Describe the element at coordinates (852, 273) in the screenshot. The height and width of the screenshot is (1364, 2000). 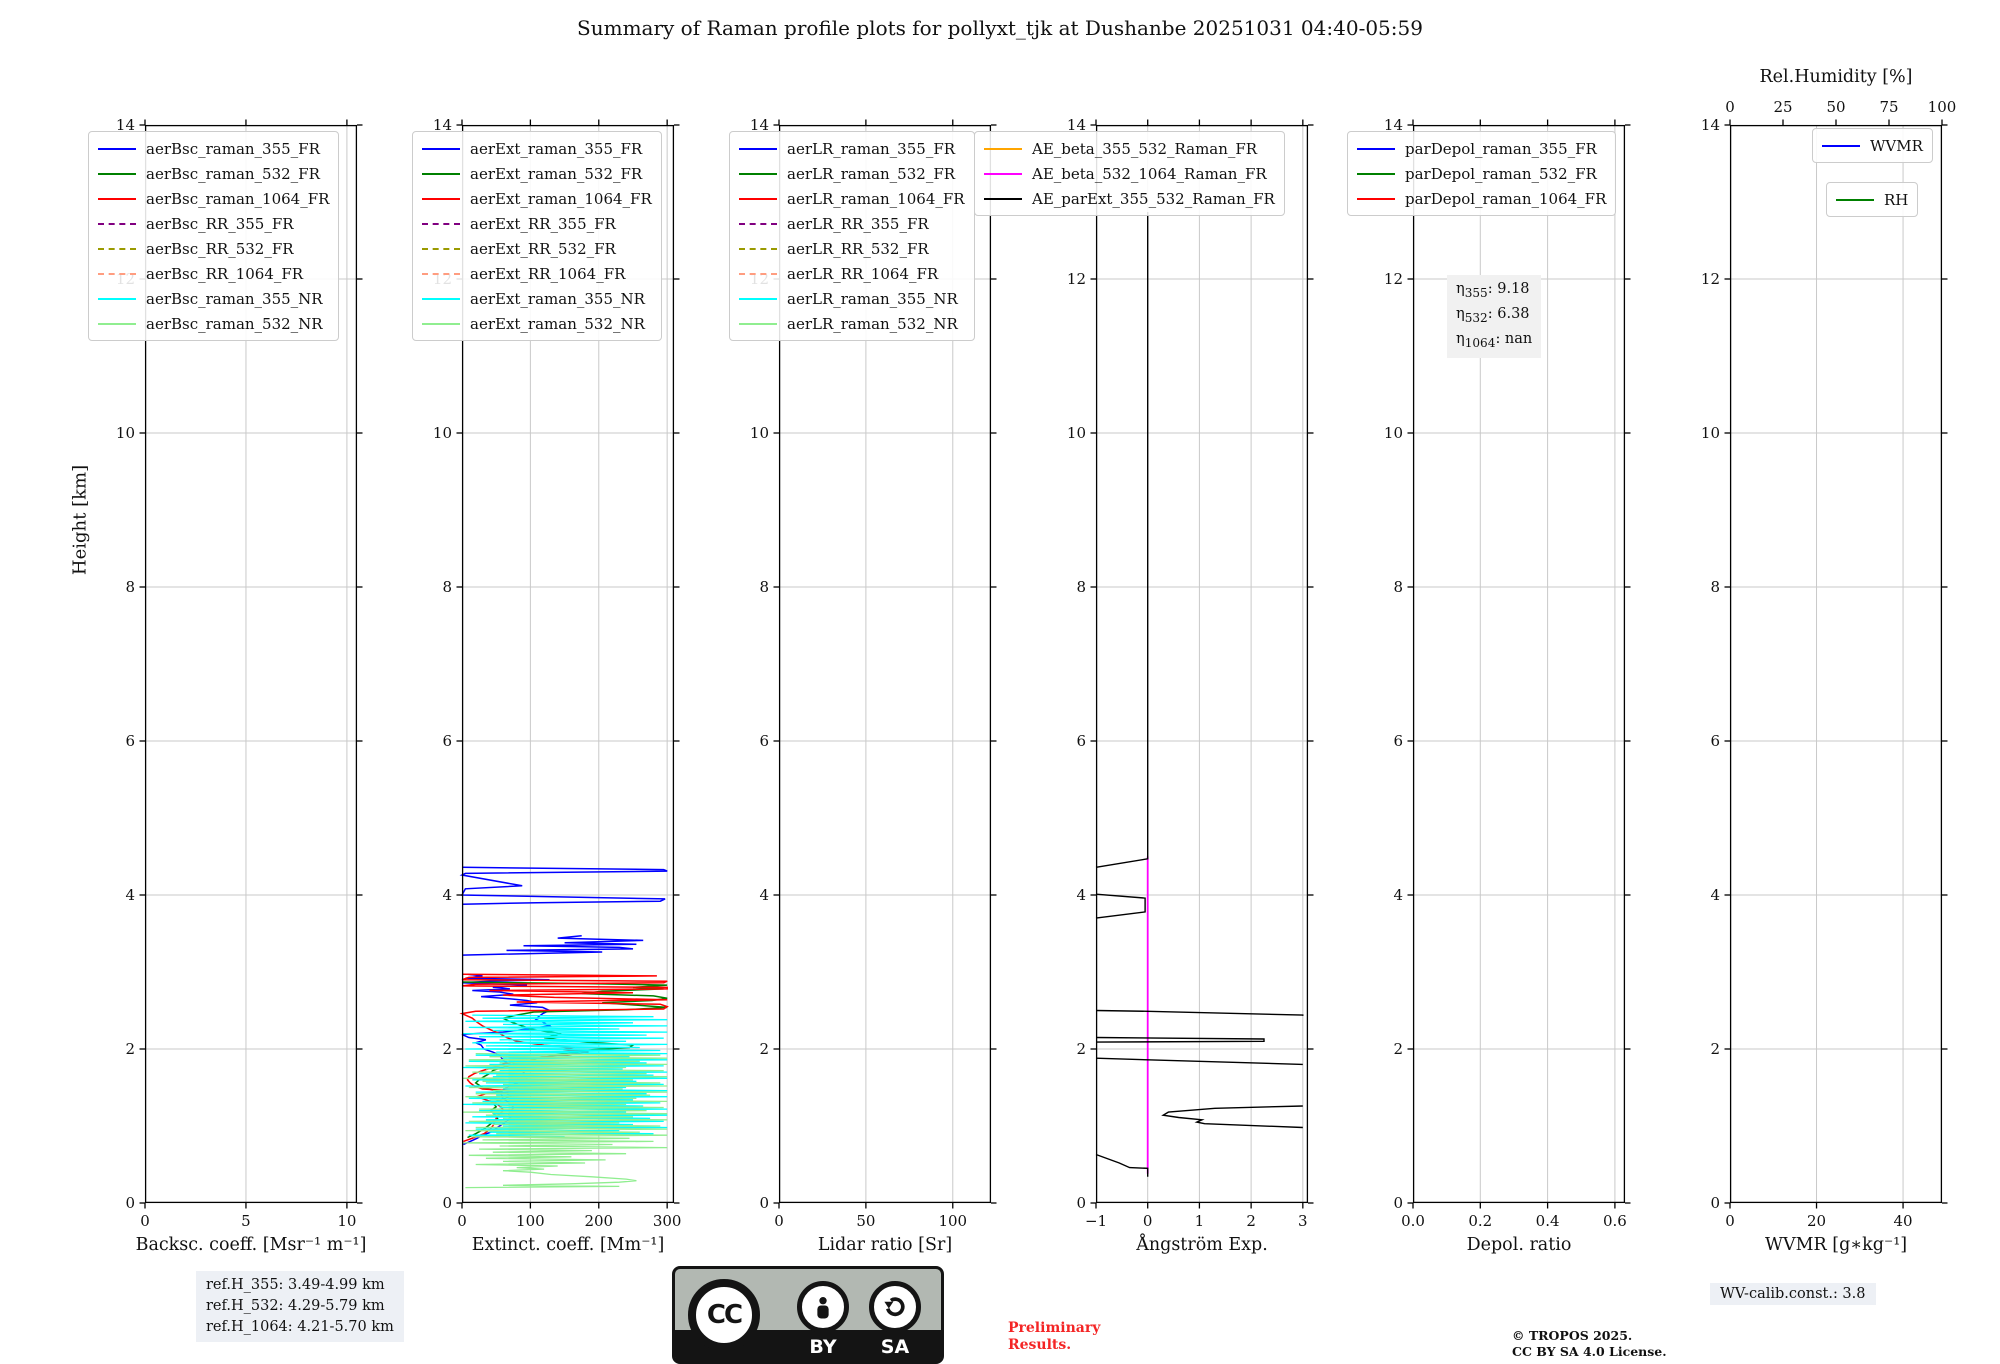
I see `legend-entry: aerLR_RR_1064_FR` at that location.